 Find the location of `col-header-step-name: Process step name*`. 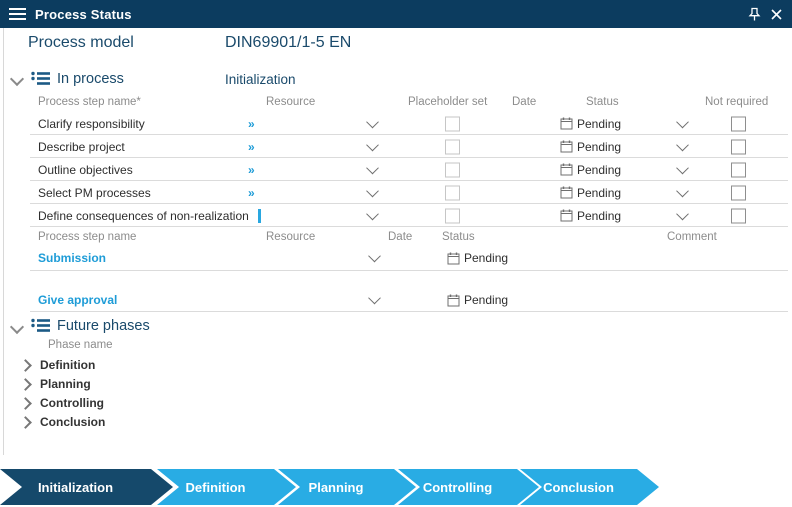

col-header-step-name: Process step name* is located at coordinates (89, 102).